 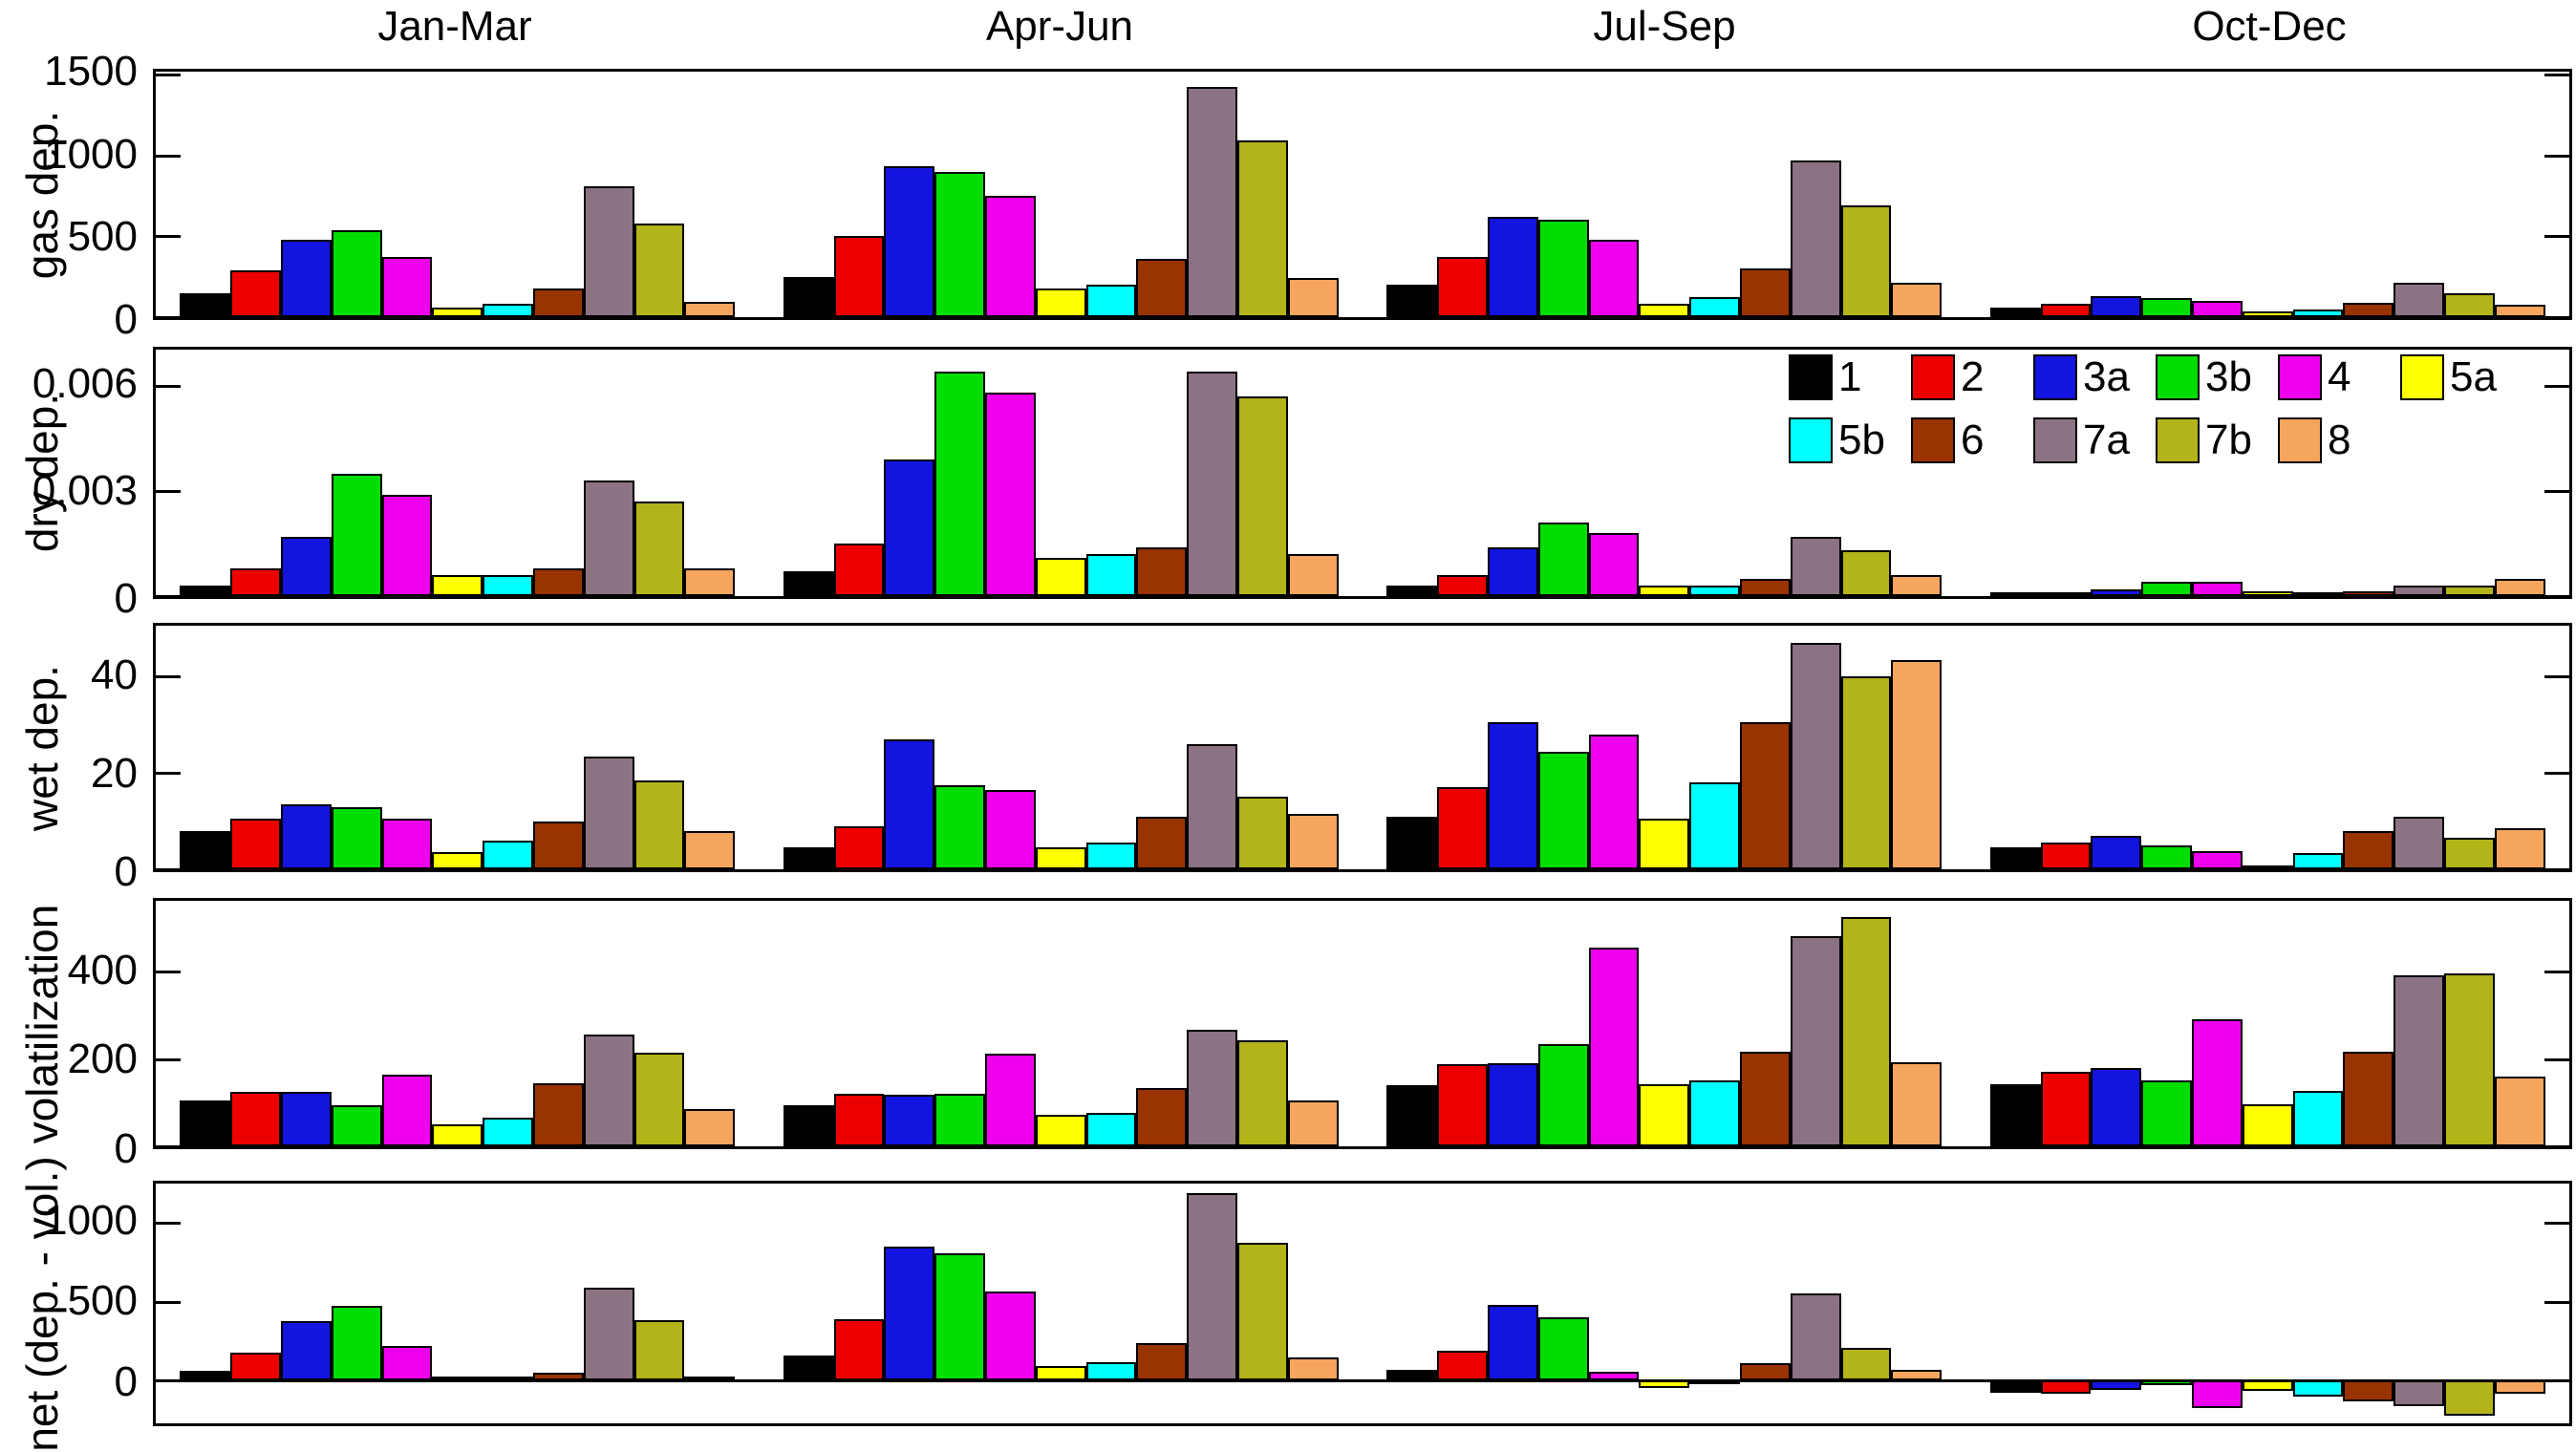 I want to click on y-tick-label: 0.003, so click(x=85, y=491).